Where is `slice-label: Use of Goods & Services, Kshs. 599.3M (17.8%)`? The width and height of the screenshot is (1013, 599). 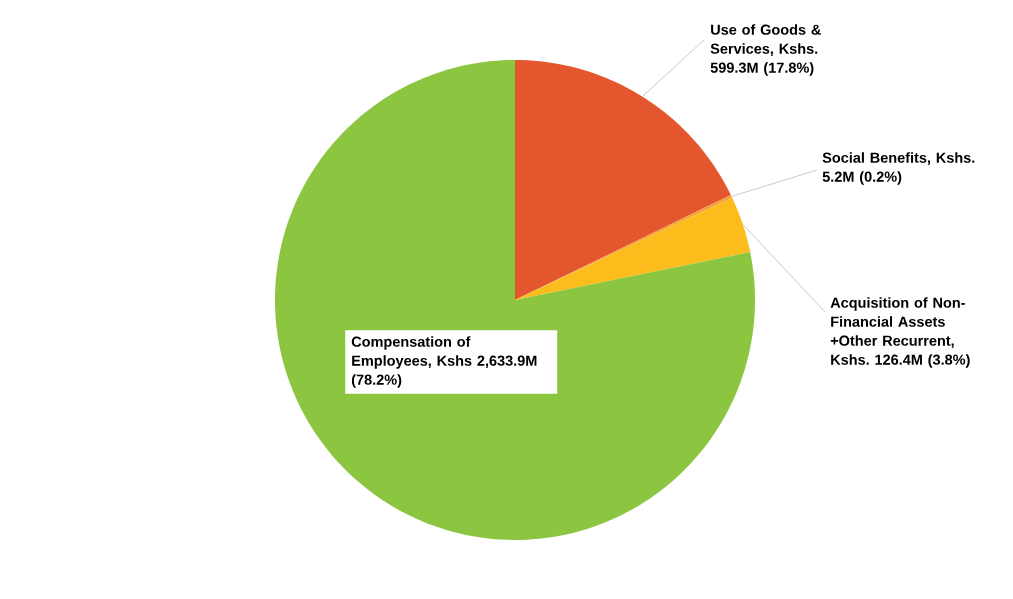 slice-label: Use of Goods & Services, Kshs. 599.3M (17.8%) is located at coordinates (765, 50).